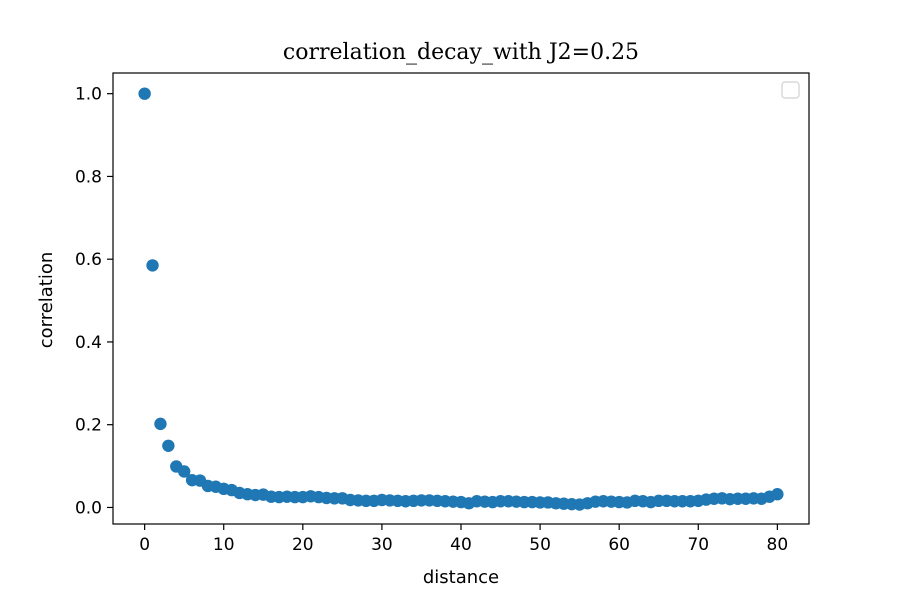 The height and width of the screenshot is (600, 900). What do you see at coordinates (46, 300) in the screenshot?
I see `y-axis-label: correlation` at bounding box center [46, 300].